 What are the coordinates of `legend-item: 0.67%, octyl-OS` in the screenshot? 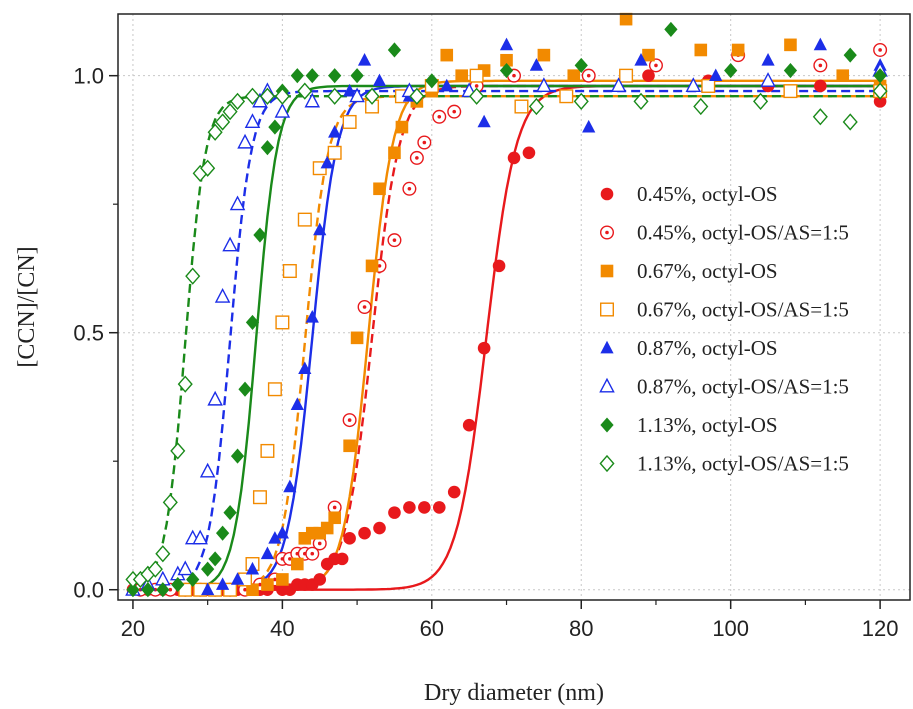 It's located at (689, 271).